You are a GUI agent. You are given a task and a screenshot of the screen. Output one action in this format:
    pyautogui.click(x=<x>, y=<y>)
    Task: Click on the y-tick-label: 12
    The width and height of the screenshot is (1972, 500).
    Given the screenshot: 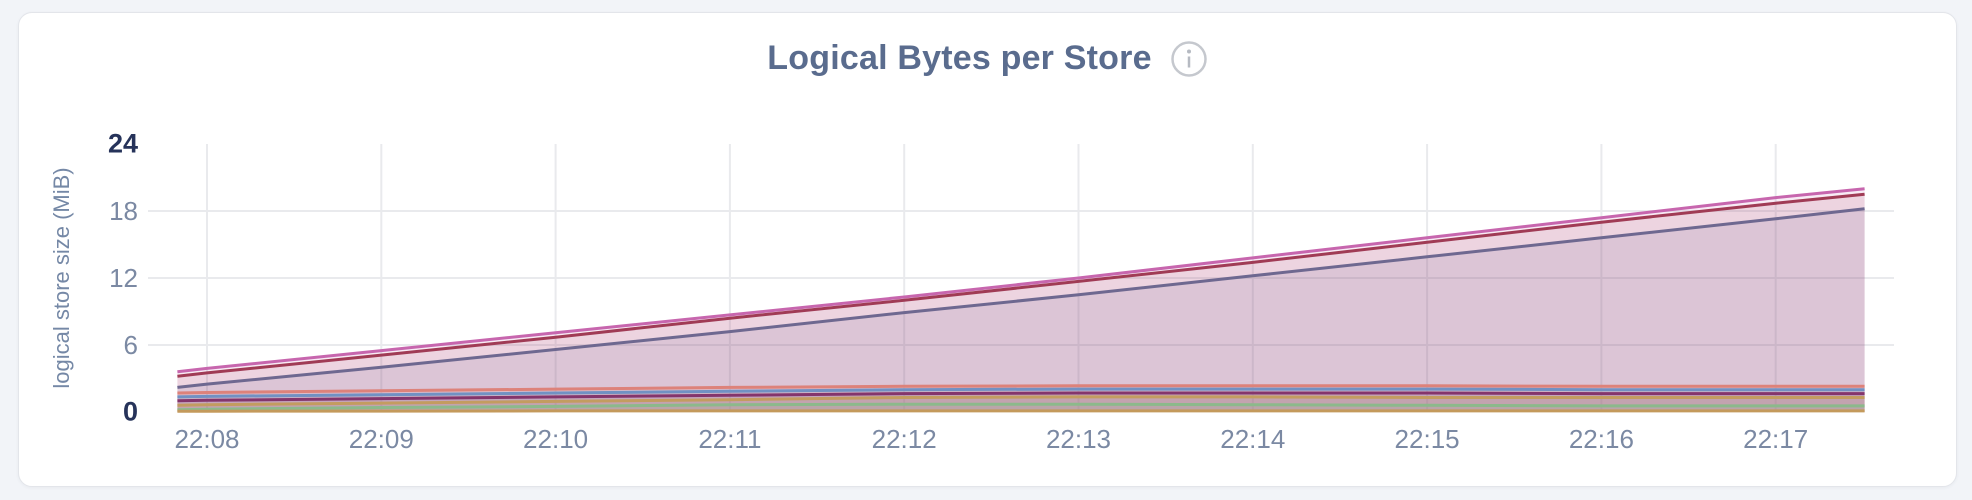 What is the action you would take?
    pyautogui.click(x=123, y=278)
    